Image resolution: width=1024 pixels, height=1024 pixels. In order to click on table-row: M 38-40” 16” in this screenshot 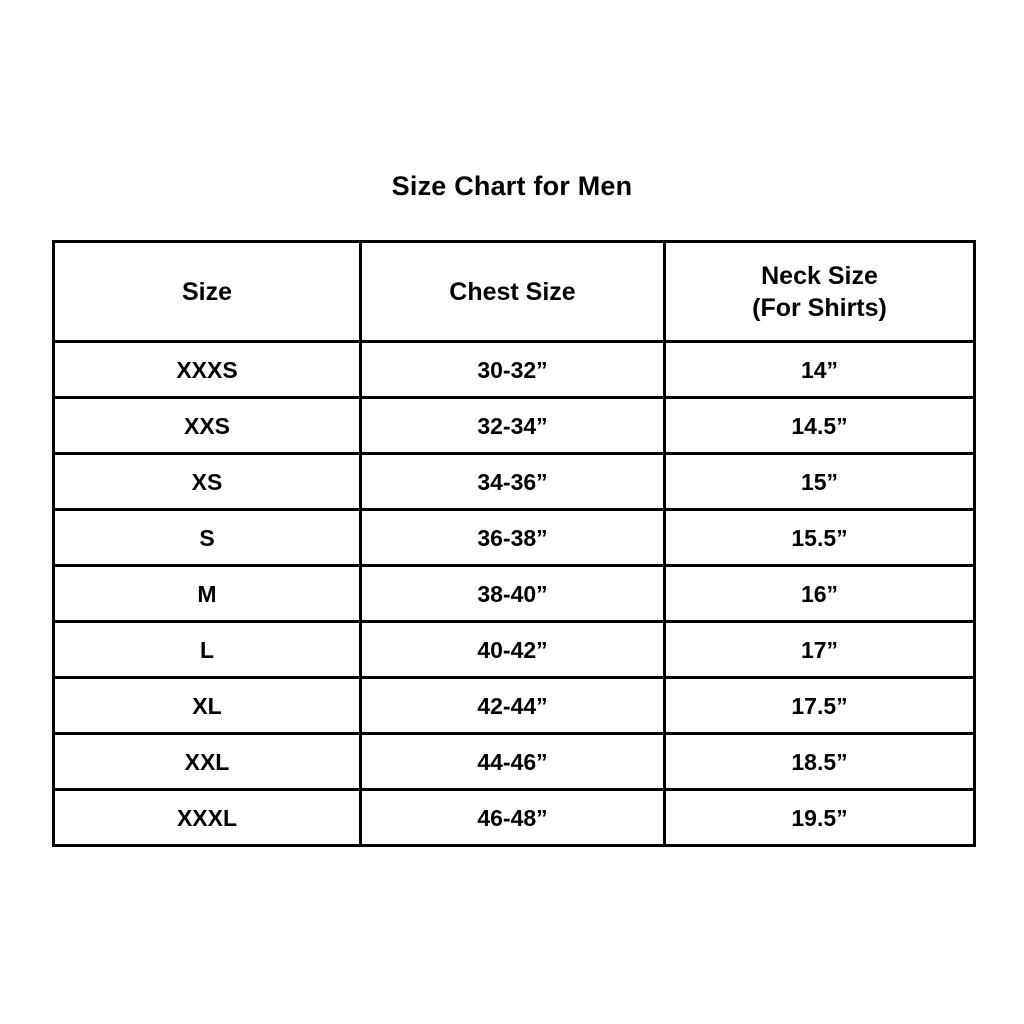, I will do `click(514, 593)`.